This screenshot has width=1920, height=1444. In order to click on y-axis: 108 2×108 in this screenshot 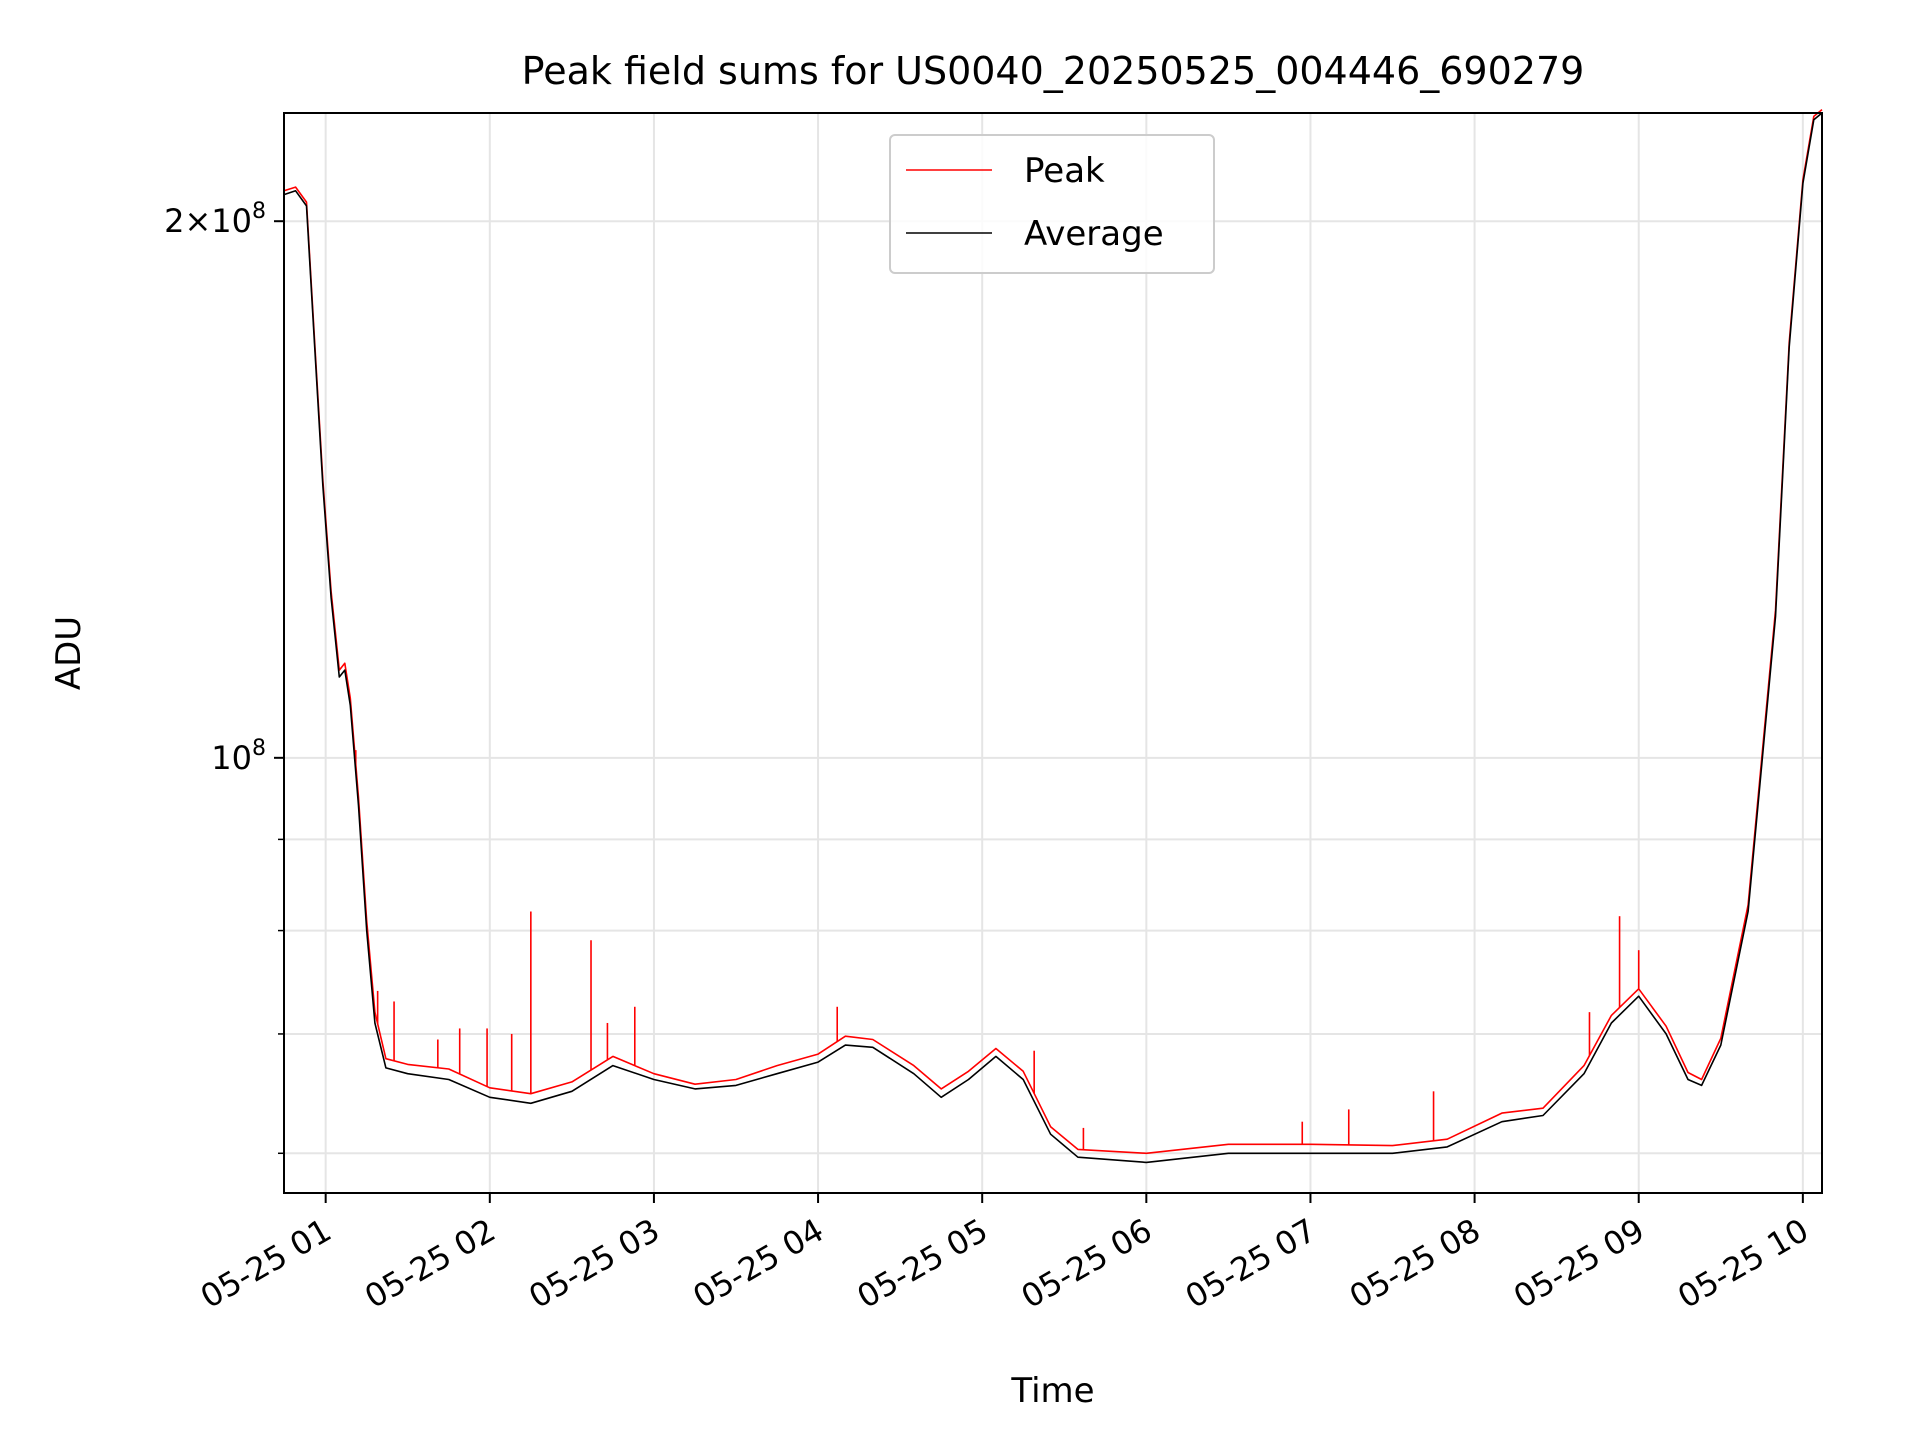, I will do `click(224, 677)`.